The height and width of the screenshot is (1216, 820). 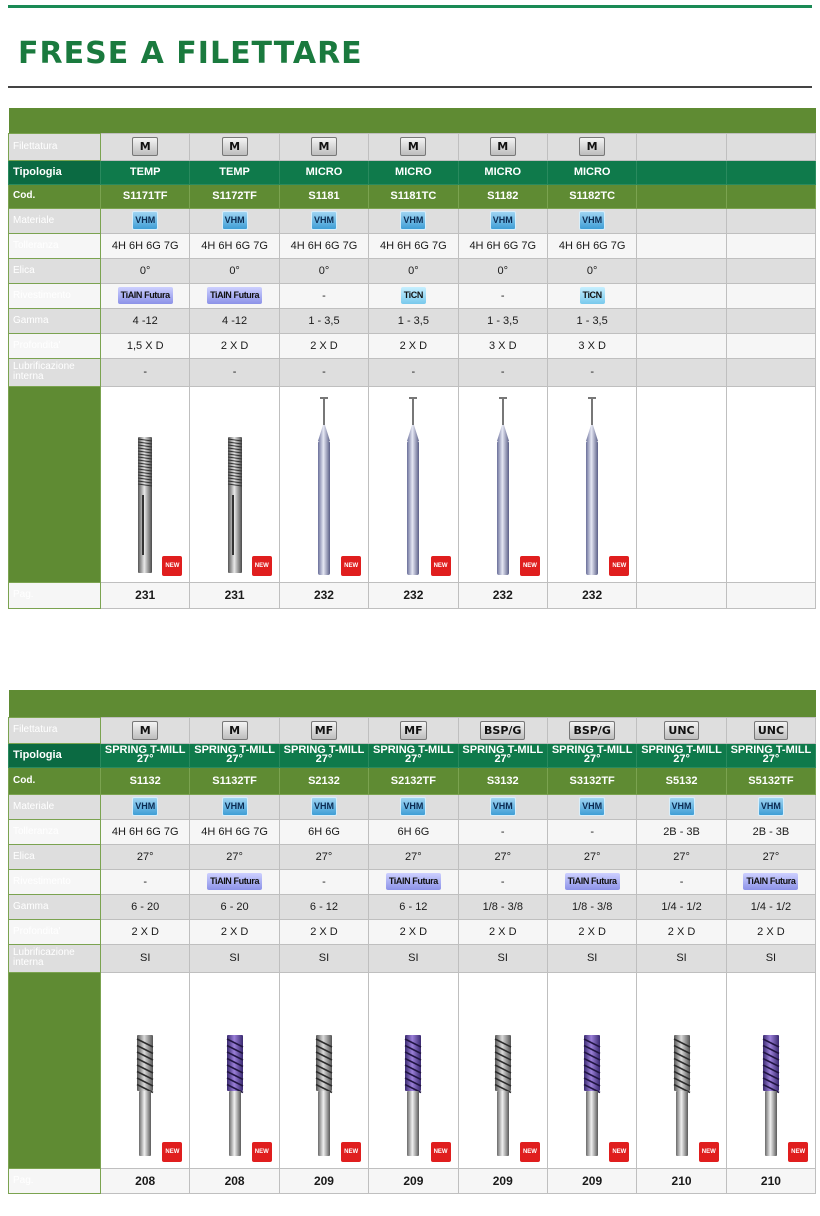 I want to click on thread-type-badge: BSP/G, so click(x=503, y=730).